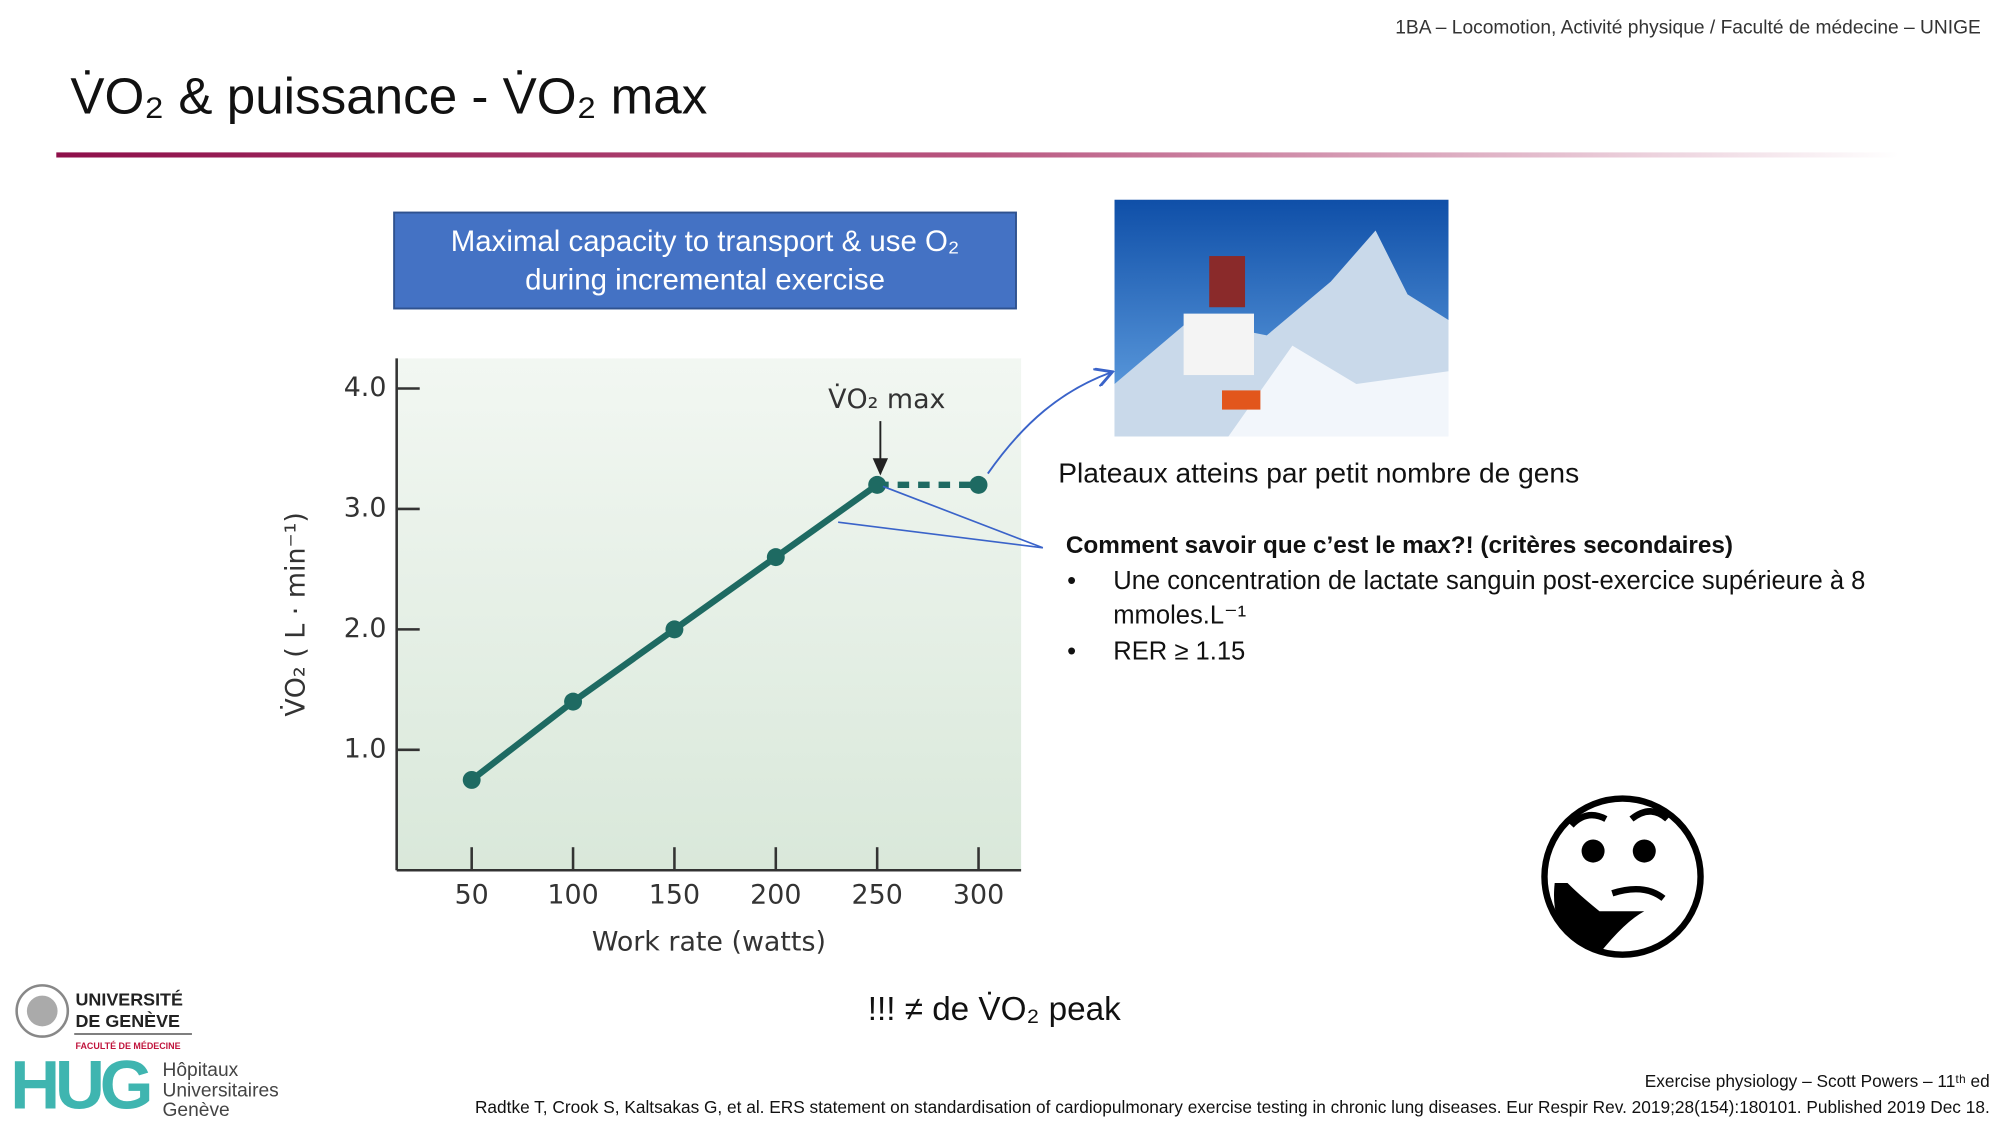 This screenshot has width=2000, height=1125. What do you see at coordinates (705, 279) in the screenshot?
I see `box-line: during incremental exercise` at bounding box center [705, 279].